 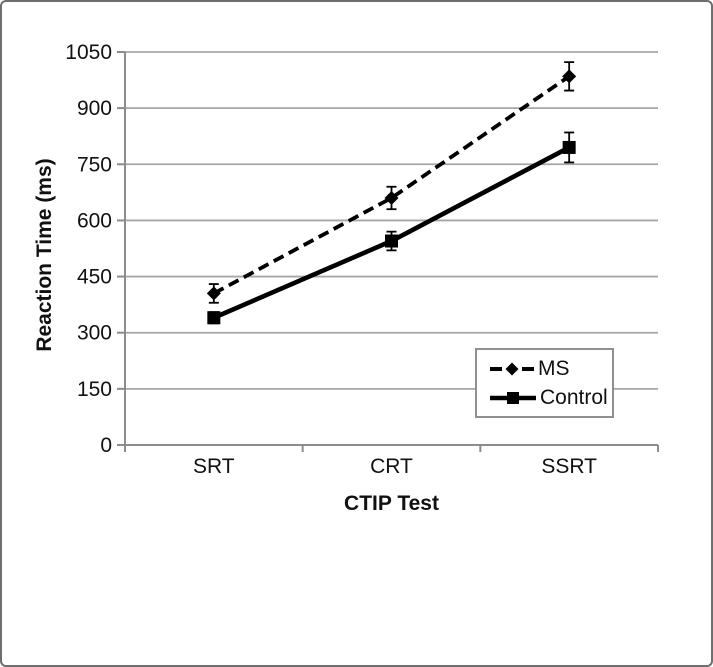 I want to click on y-tick-label: 0, so click(x=106, y=445).